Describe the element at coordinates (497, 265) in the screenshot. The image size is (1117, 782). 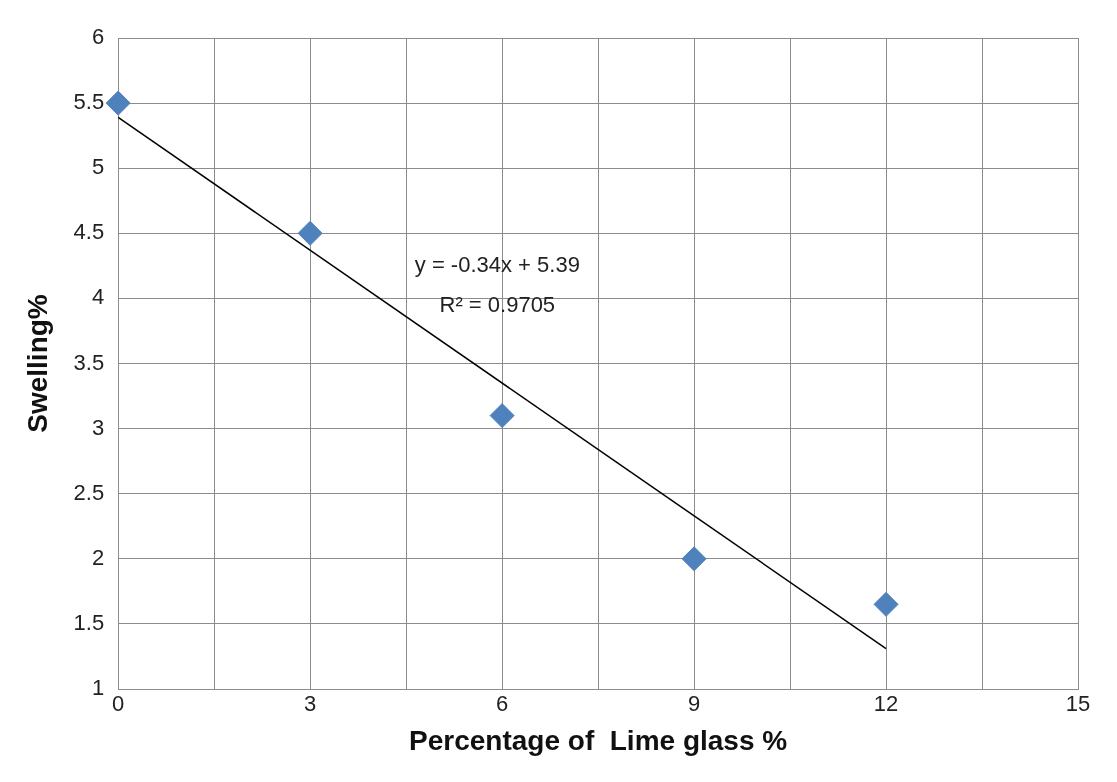
I see `annotation: y = -0.34x + 5.39` at that location.